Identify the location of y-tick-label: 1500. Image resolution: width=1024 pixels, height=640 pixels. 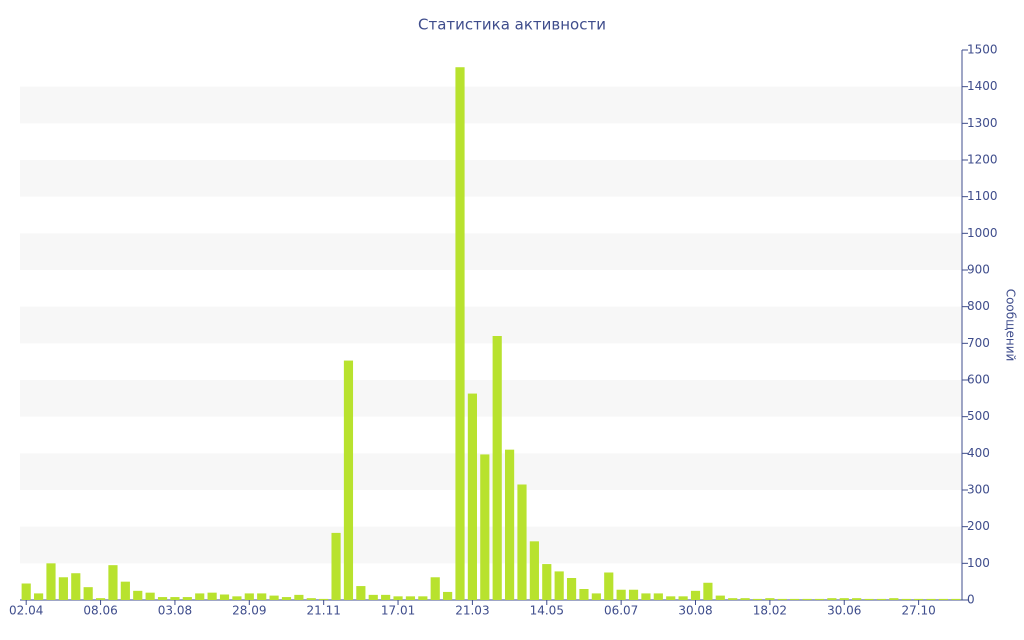
(982, 50).